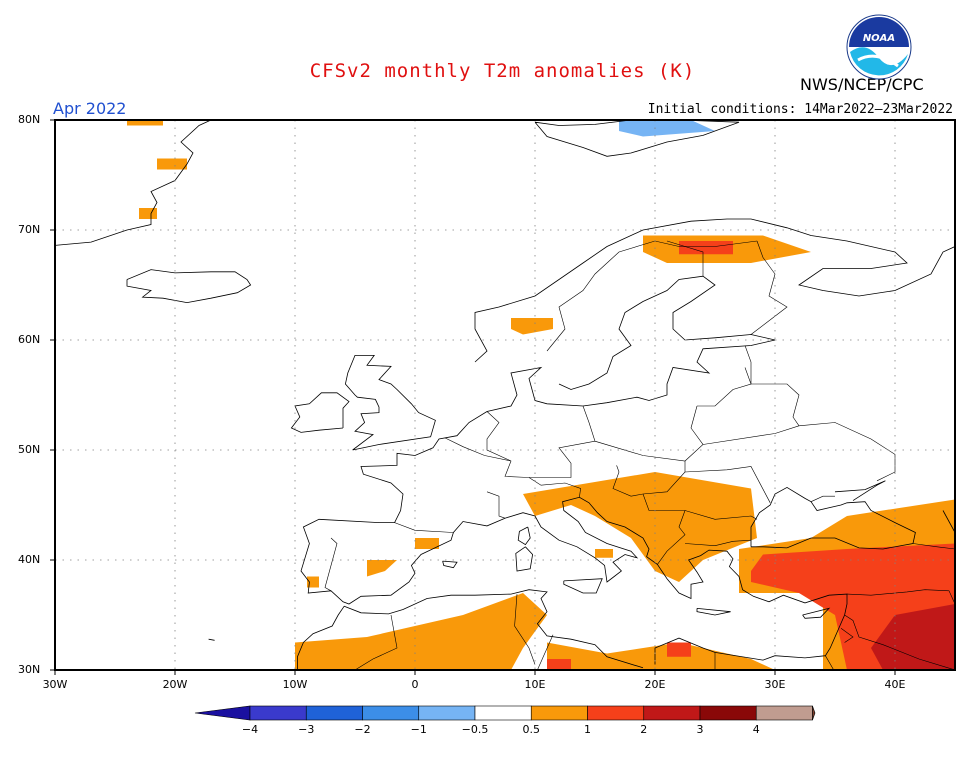 This screenshot has width=969, height=760. I want to click on anomaly-spain-sw, so click(313, 582).